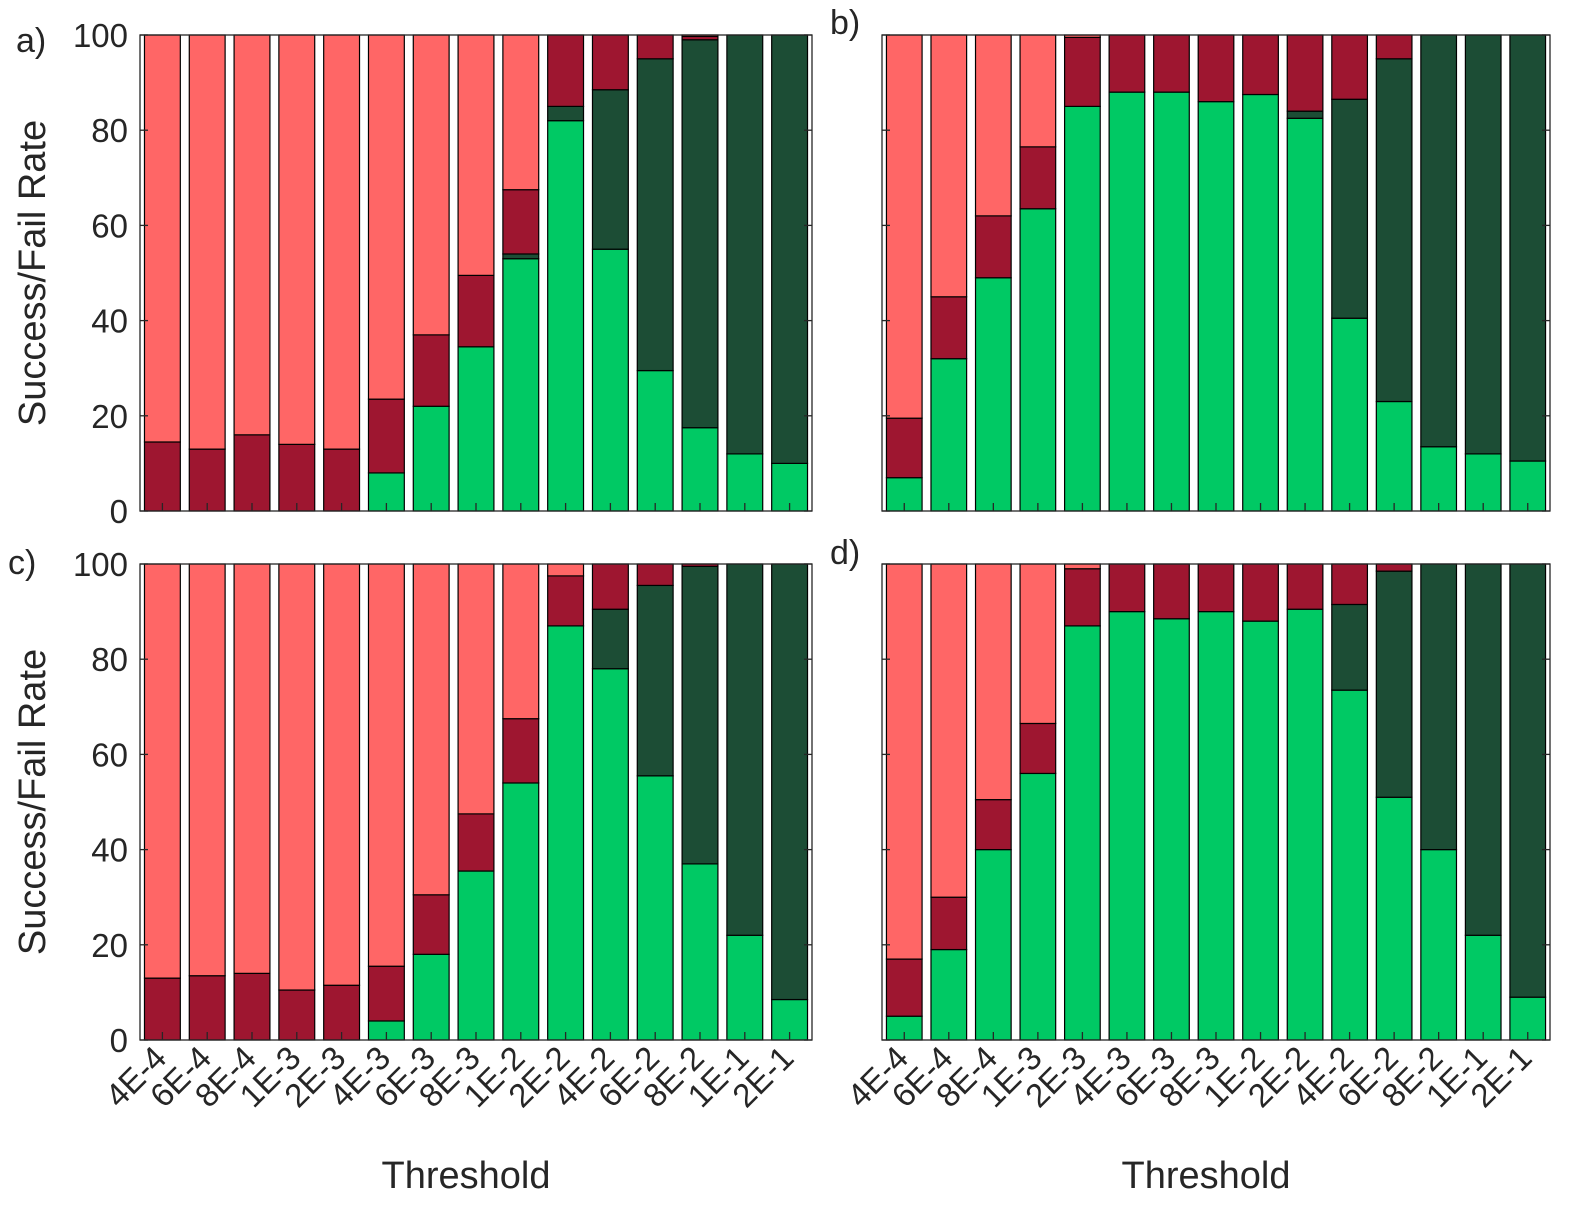 Image resolution: width=1576 pixels, height=1219 pixels. Describe the element at coordinates (1206, 1176) in the screenshot. I see `x-axis-label: Threshold` at that location.